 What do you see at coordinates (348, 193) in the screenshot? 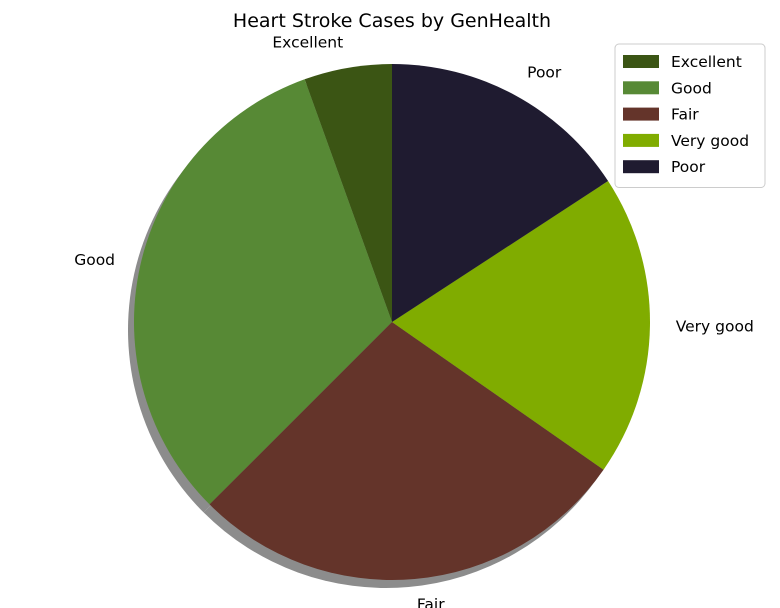
I see `slice-excellent` at bounding box center [348, 193].